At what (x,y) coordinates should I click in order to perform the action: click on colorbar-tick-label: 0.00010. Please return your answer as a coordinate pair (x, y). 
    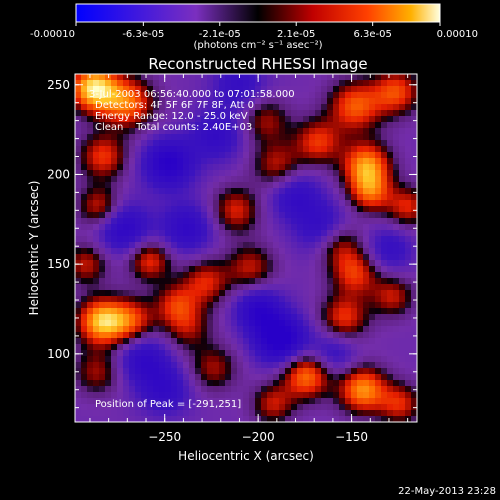
    Looking at the image, I should click on (457, 34).